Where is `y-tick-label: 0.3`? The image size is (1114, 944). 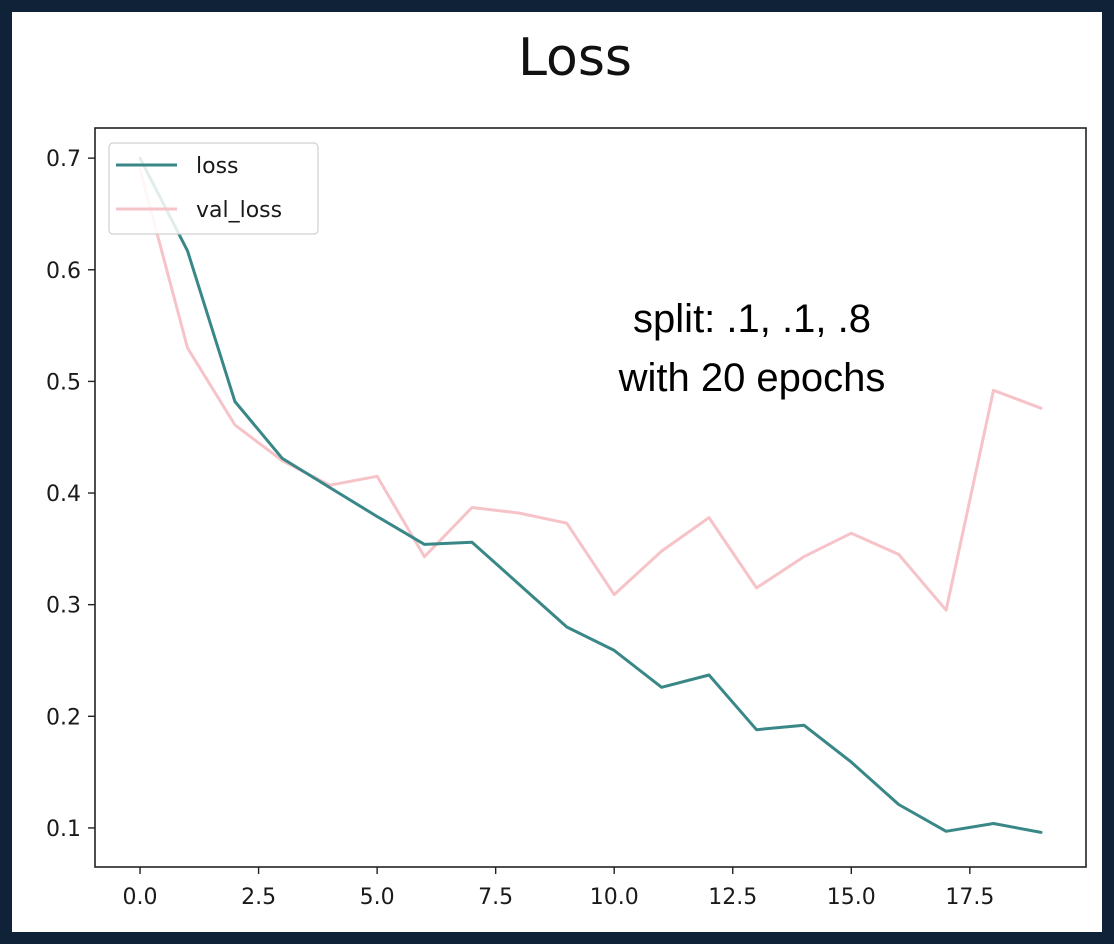 y-tick-label: 0.3 is located at coordinates (63, 606).